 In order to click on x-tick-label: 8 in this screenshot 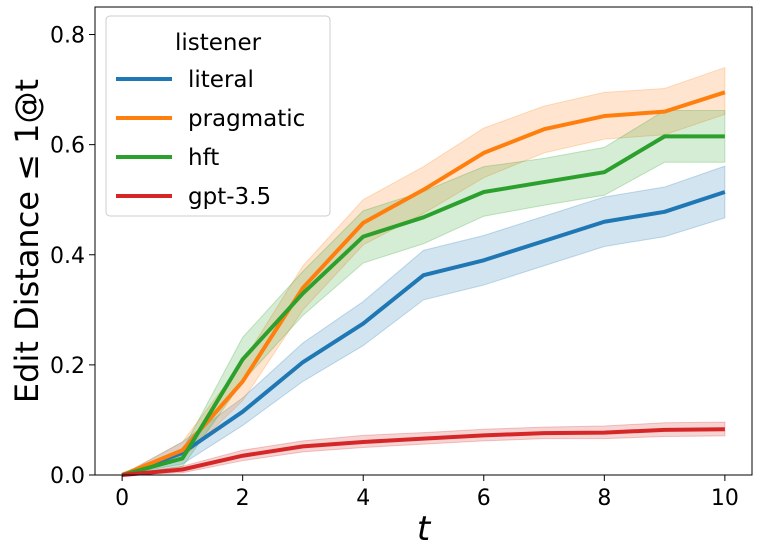, I will do `click(604, 498)`.